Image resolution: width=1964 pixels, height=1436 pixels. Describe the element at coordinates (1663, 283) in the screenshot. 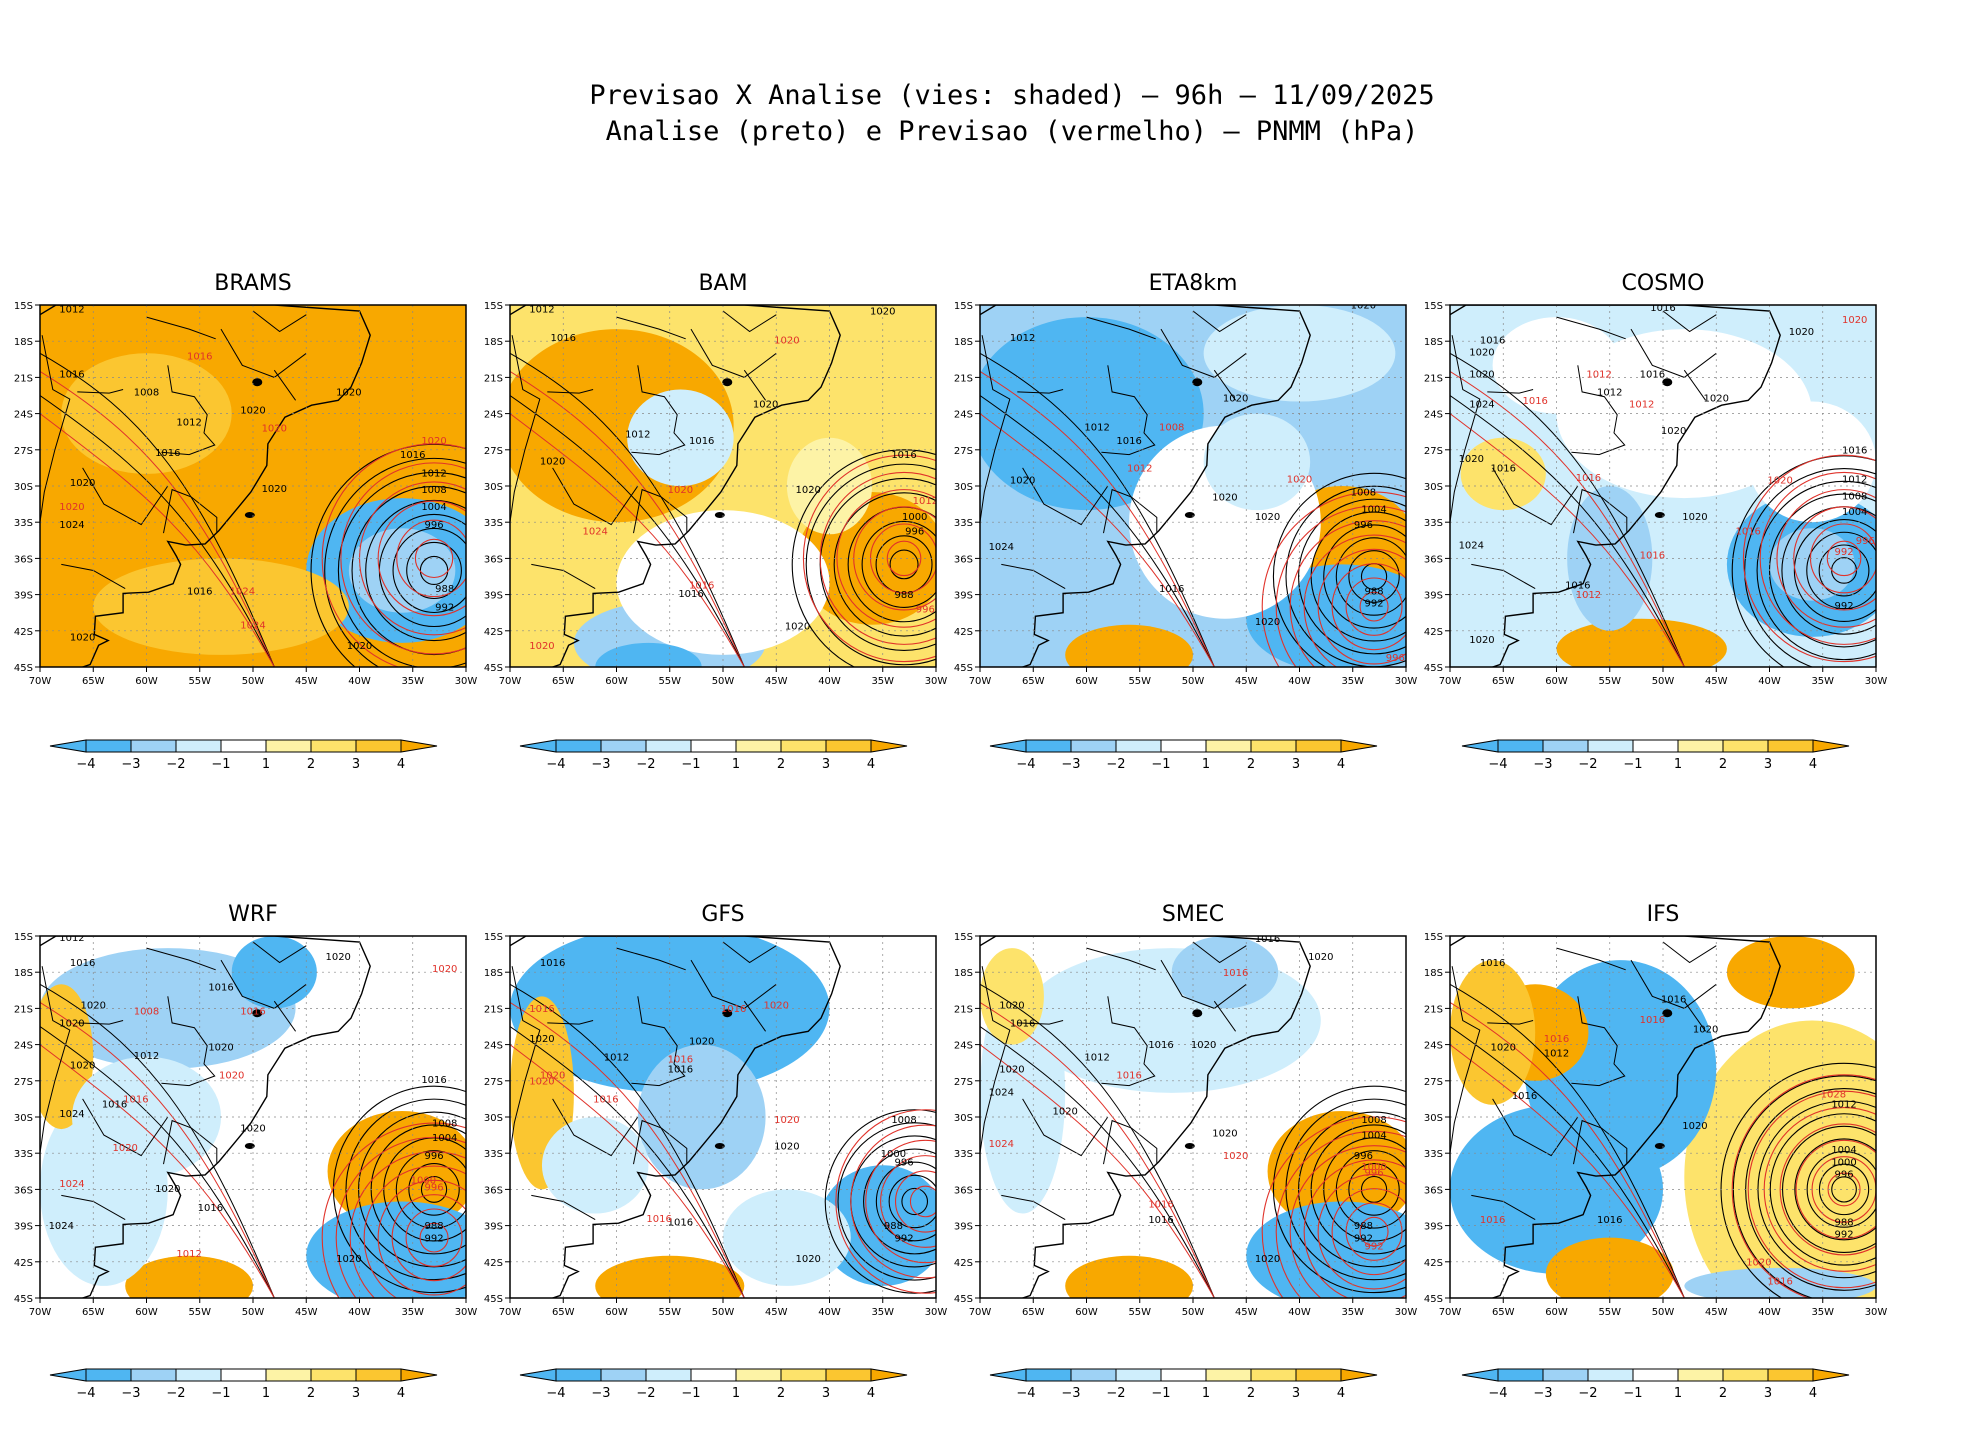

I see `panel-title: COSMO` at that location.